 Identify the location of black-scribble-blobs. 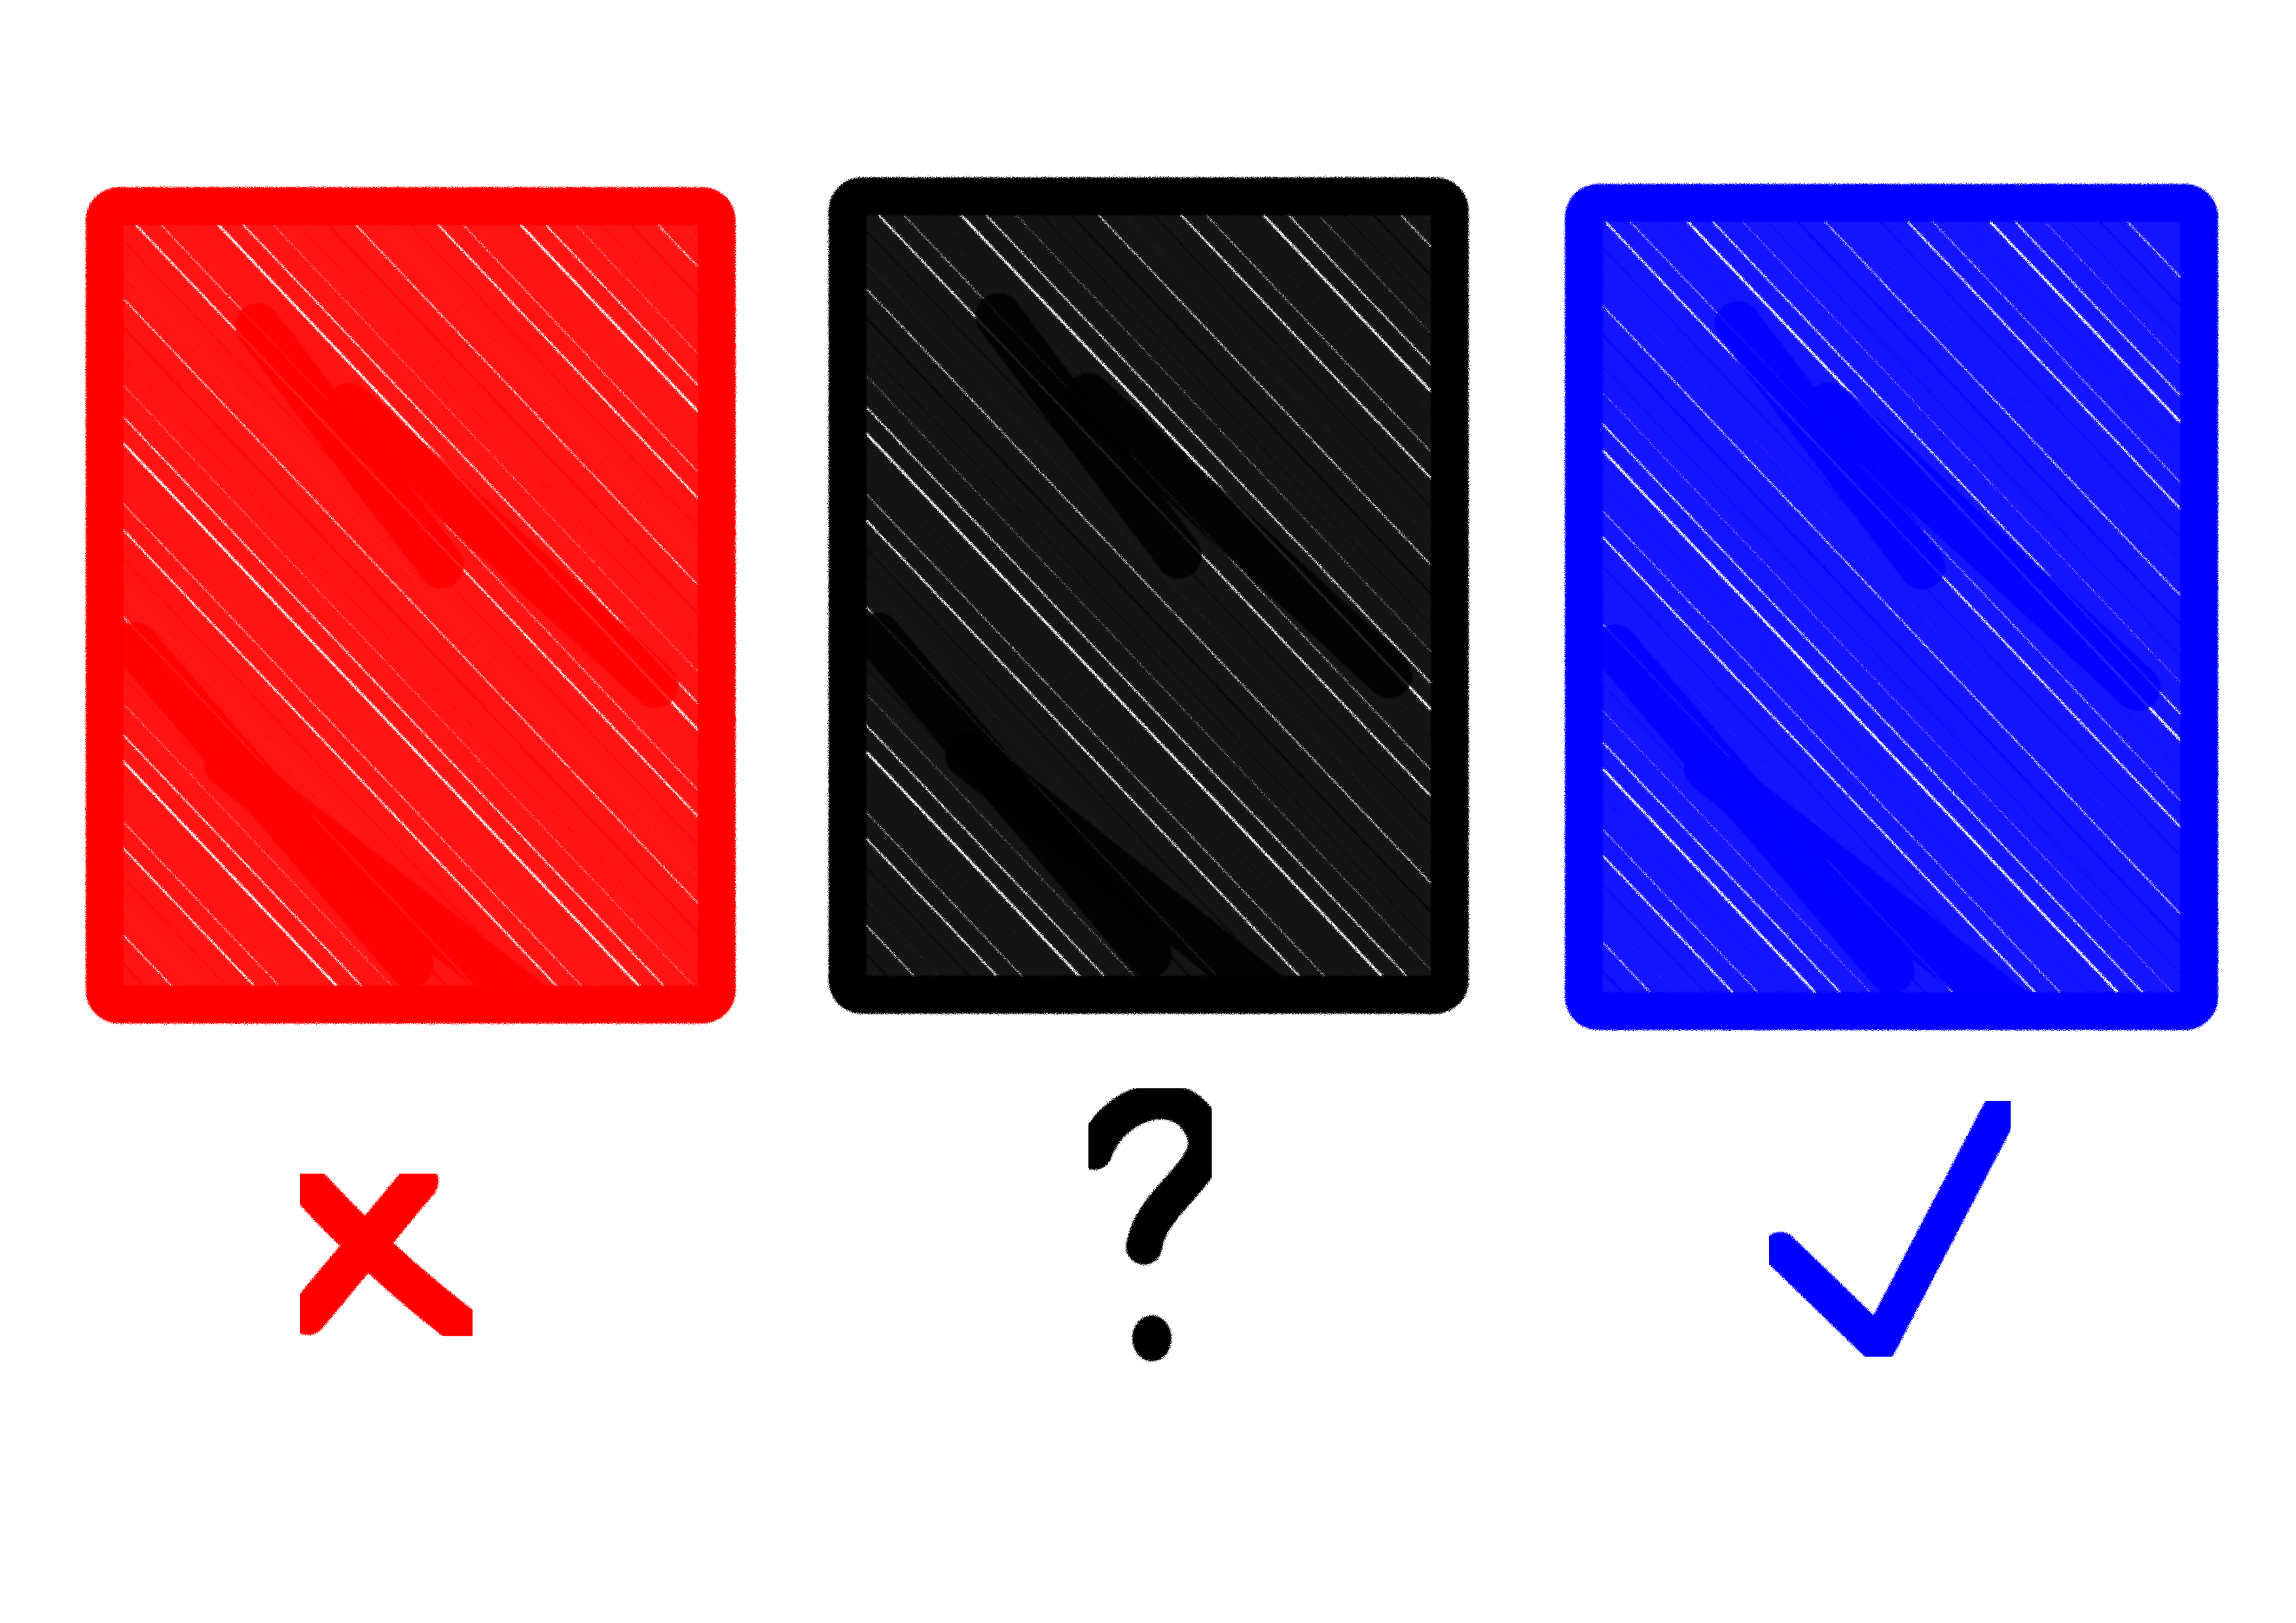
(1139, 634).